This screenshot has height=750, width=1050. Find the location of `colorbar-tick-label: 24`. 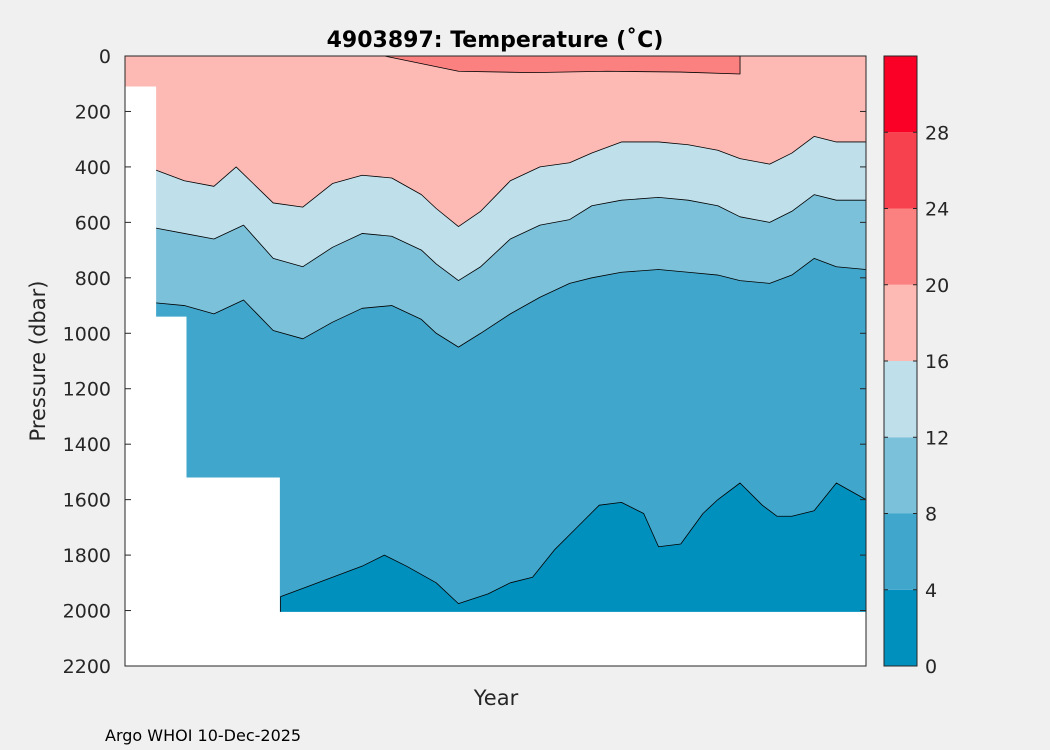

colorbar-tick-label: 24 is located at coordinates (937, 210).